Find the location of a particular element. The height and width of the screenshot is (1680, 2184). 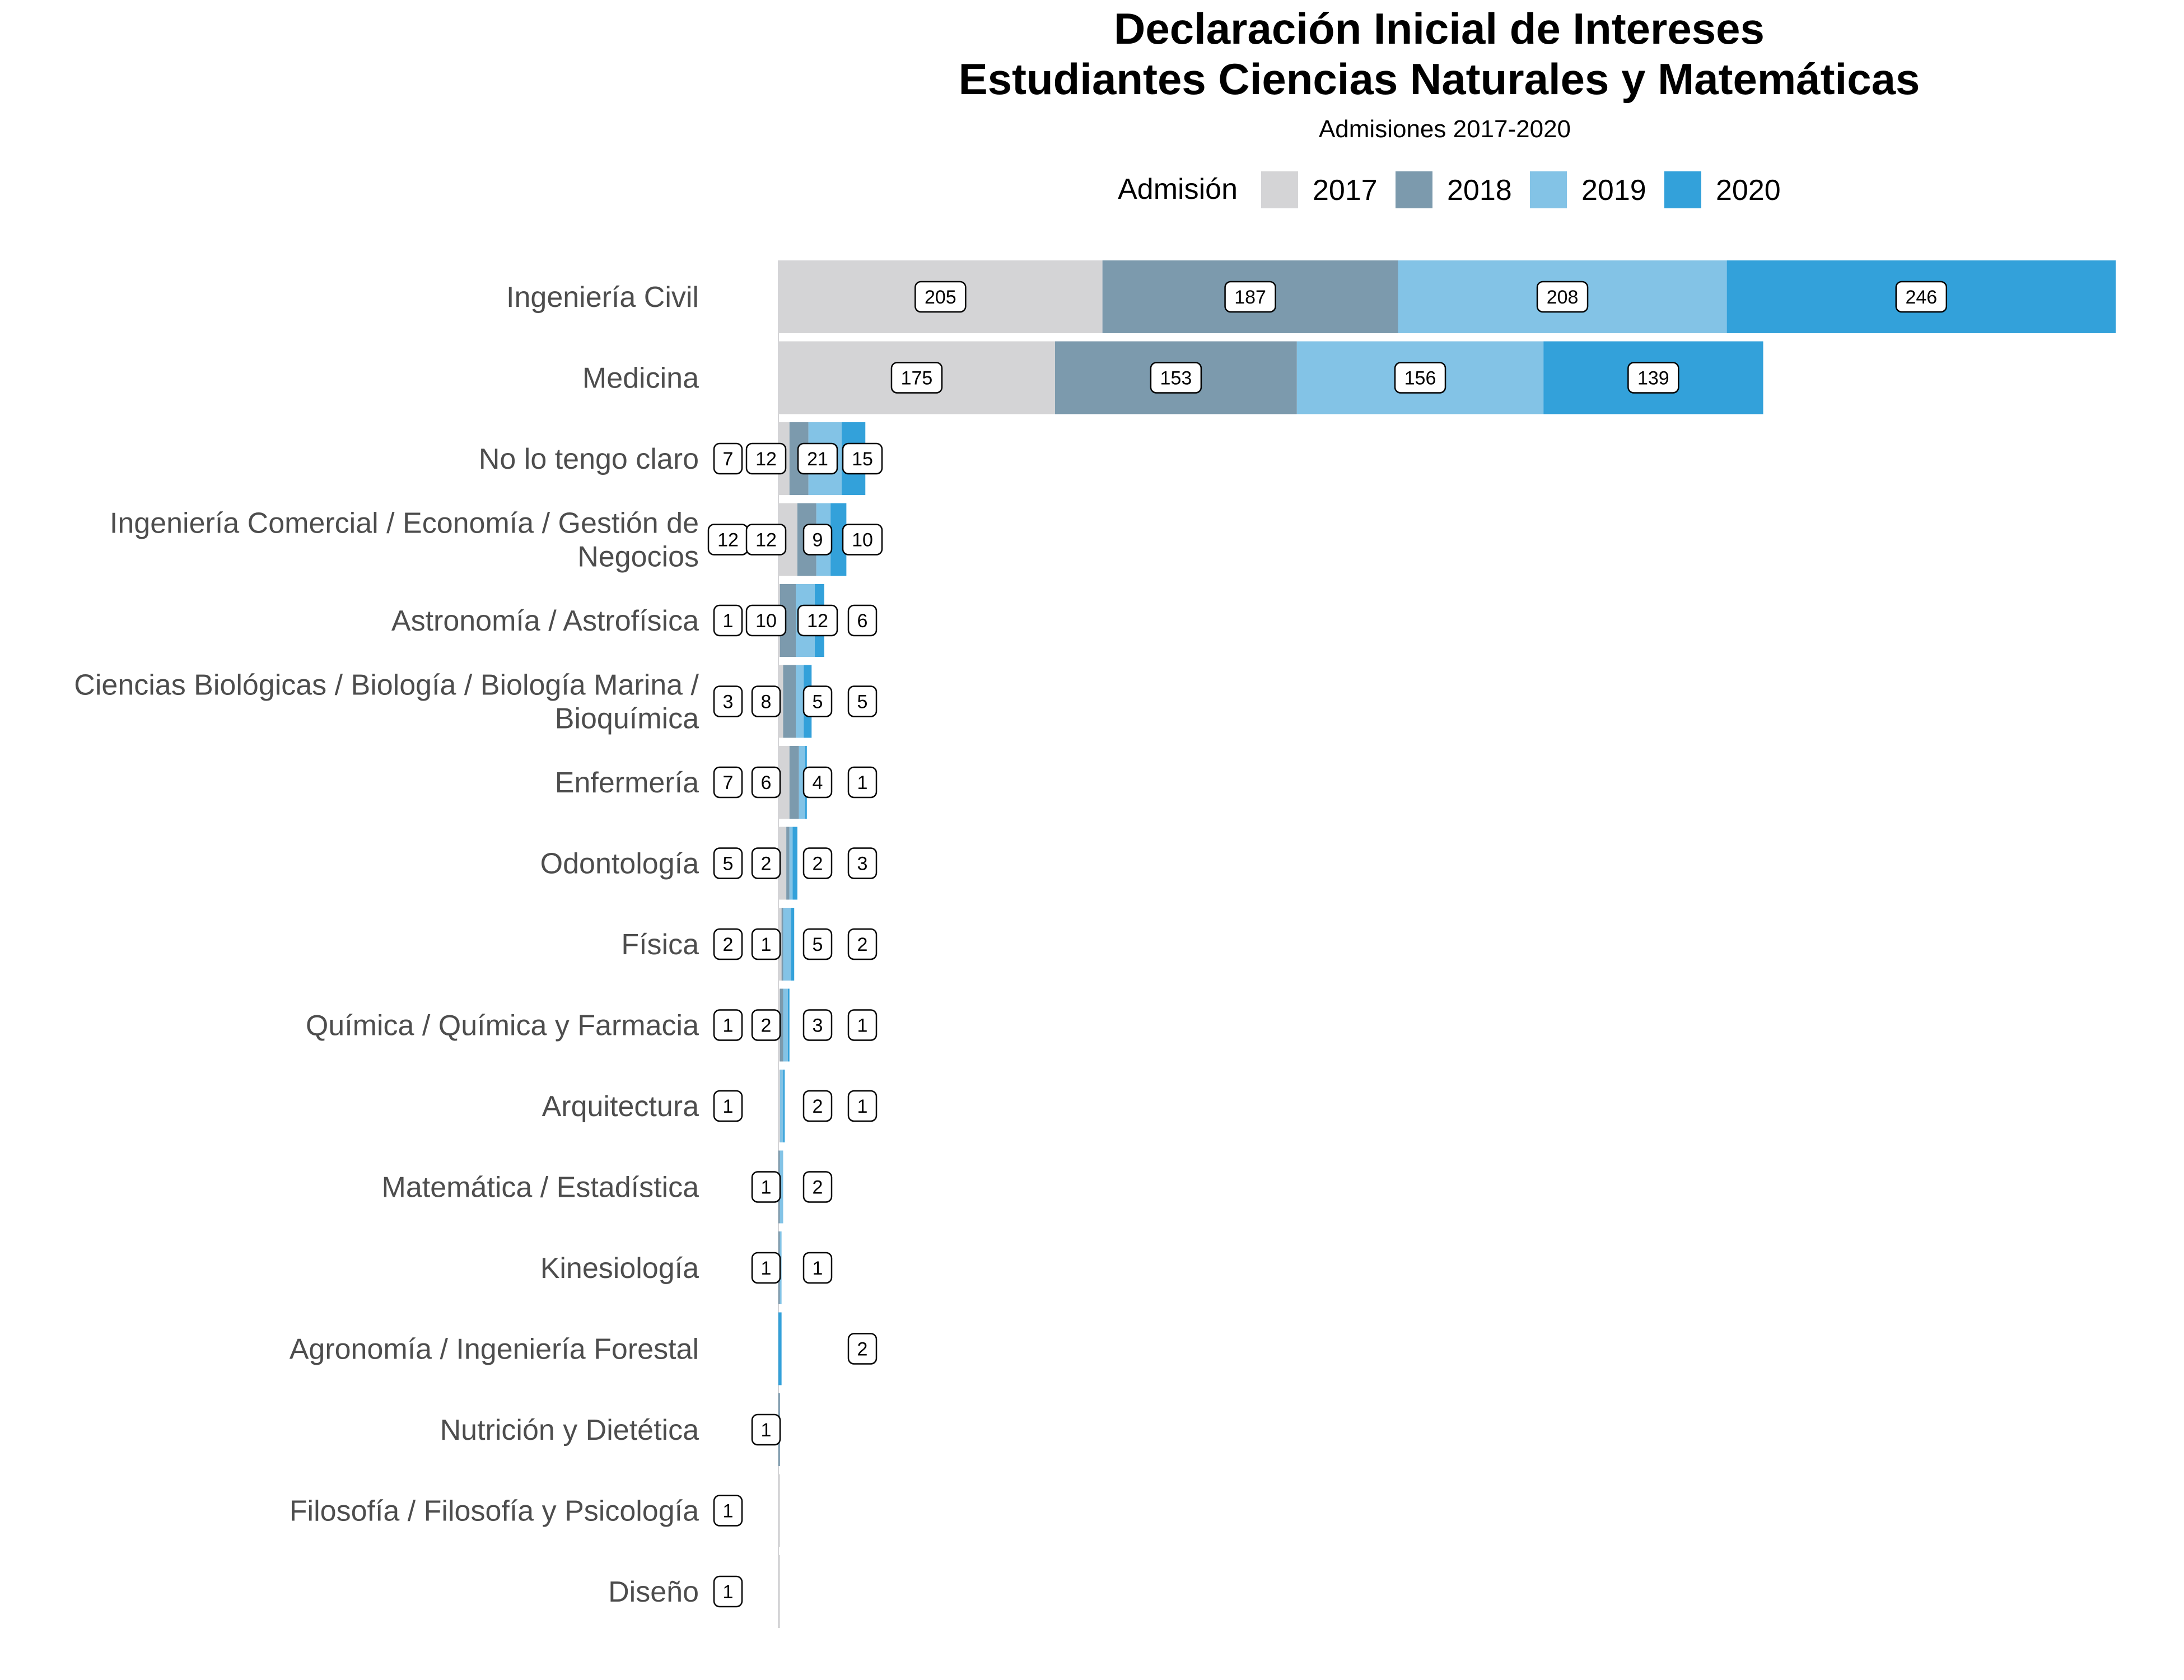

data-label: 205 is located at coordinates (941, 297).